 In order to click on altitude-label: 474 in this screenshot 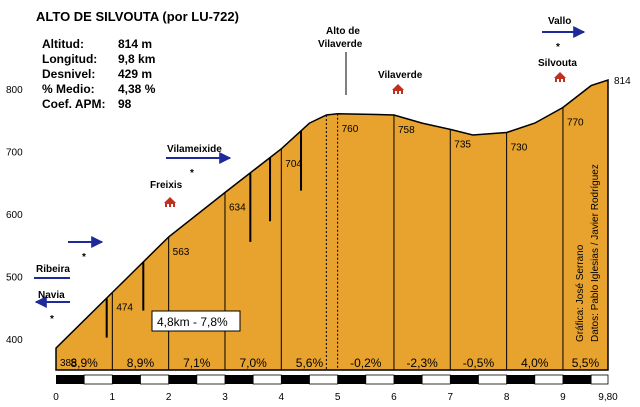, I will do `click(124, 308)`.